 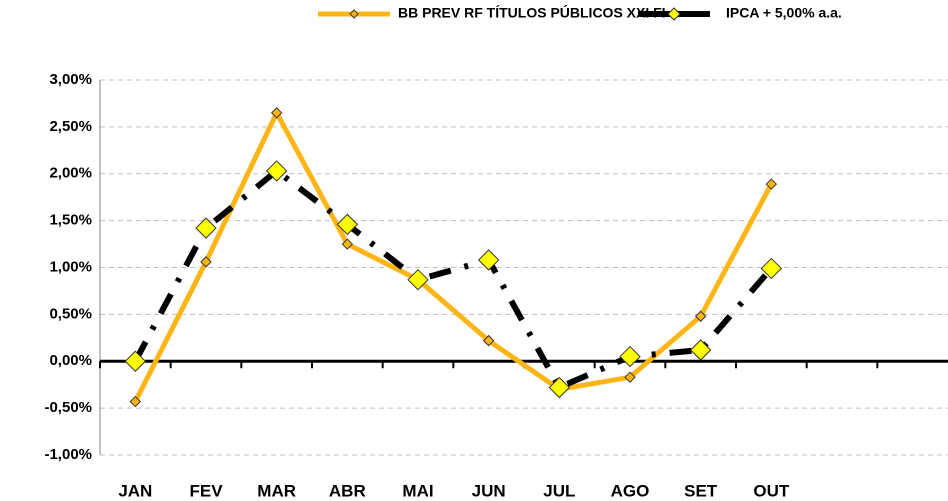 I want to click on y-tick-label: 3,00%, so click(x=70, y=79).